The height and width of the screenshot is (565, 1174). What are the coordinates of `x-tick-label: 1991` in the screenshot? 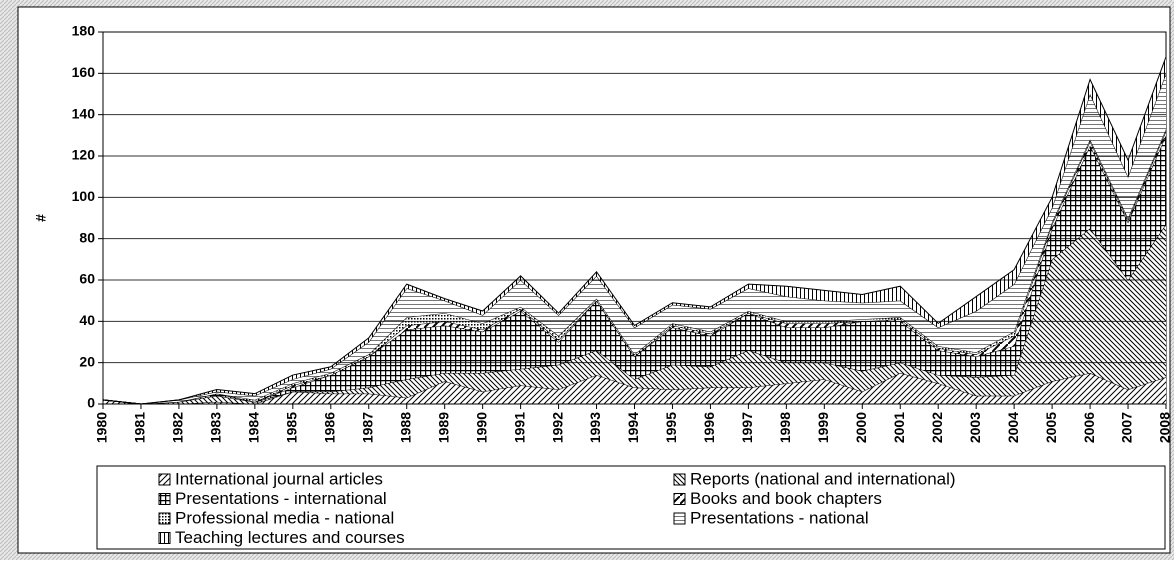 It's located at (519, 427).